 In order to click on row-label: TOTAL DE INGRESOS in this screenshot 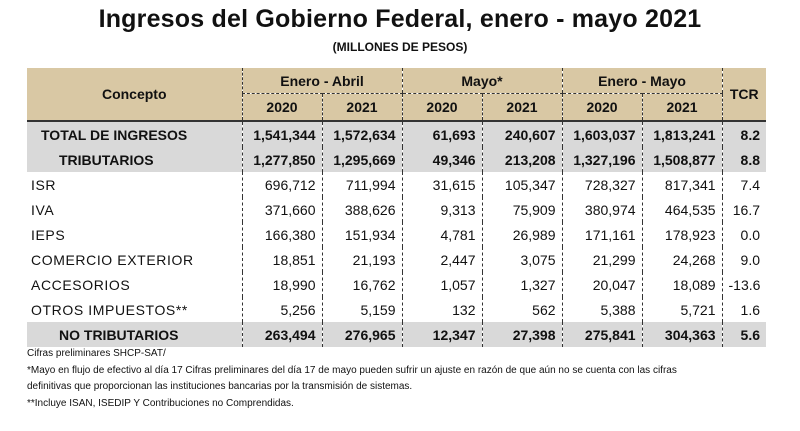, I will do `click(134, 133)`.